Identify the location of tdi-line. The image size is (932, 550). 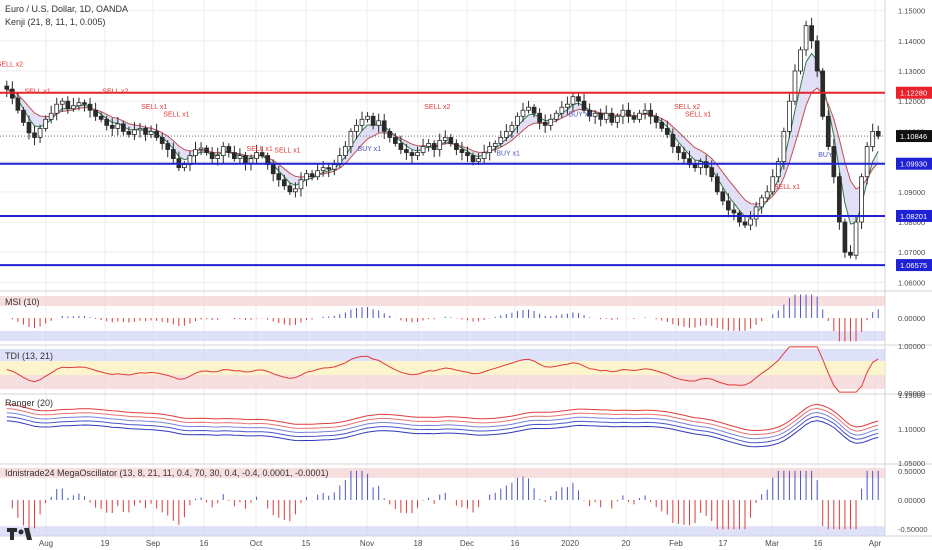
(442, 369).